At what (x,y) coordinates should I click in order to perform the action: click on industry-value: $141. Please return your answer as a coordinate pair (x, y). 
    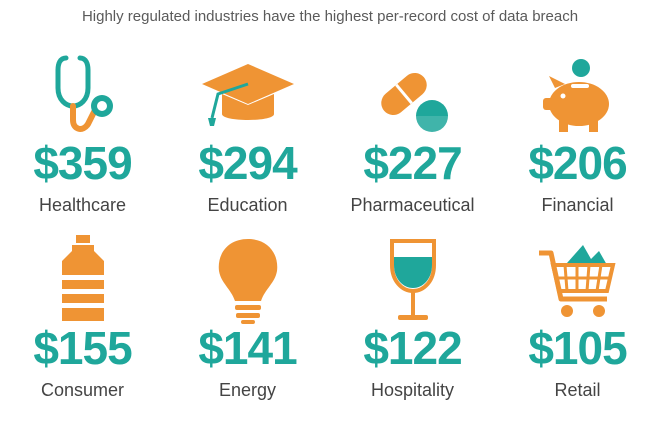
    Looking at the image, I should click on (247, 348).